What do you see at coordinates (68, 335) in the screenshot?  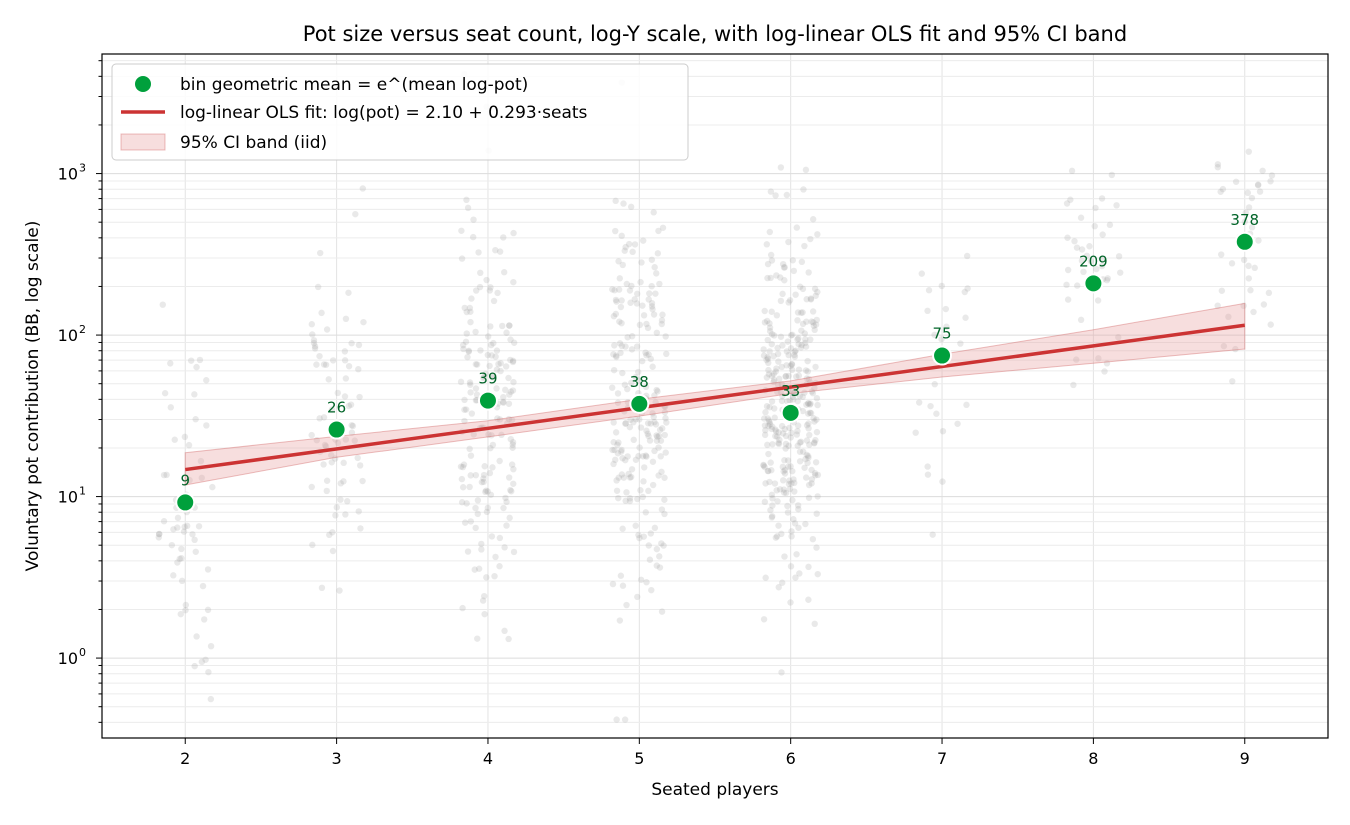 I see `y-tick-label-base: 10` at bounding box center [68, 335].